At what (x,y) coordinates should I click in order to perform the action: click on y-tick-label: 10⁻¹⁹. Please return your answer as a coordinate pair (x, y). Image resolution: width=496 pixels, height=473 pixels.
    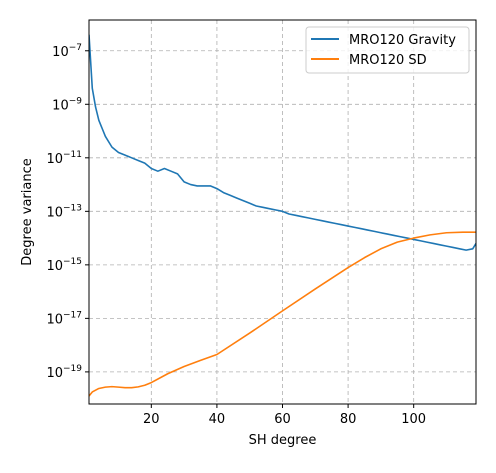
    Looking at the image, I should click on (64, 372).